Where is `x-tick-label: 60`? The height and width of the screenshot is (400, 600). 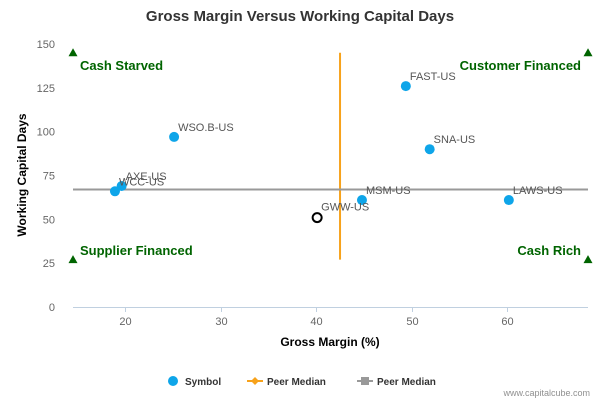
x-tick-label: 60 is located at coordinates (507, 322).